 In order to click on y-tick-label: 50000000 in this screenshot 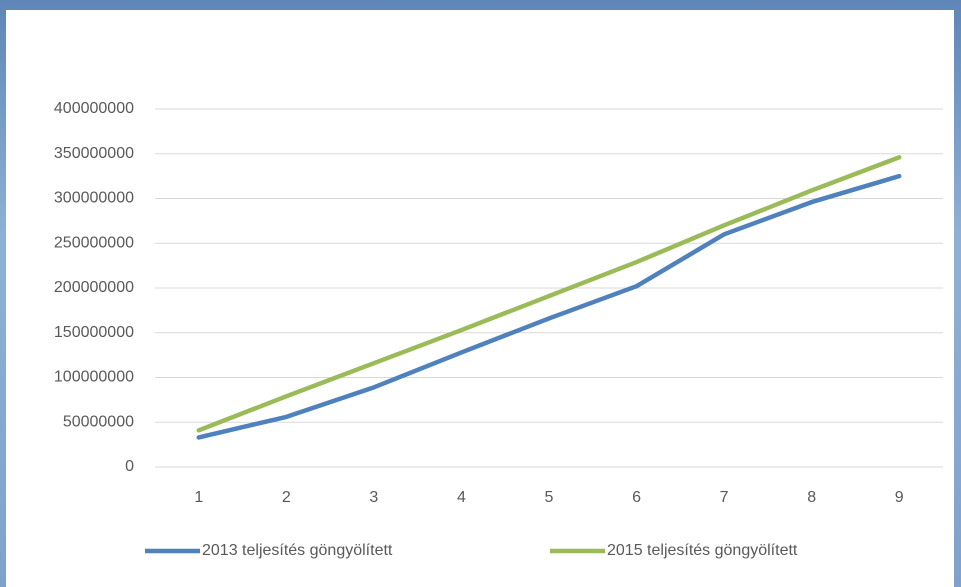, I will do `click(98, 421)`.